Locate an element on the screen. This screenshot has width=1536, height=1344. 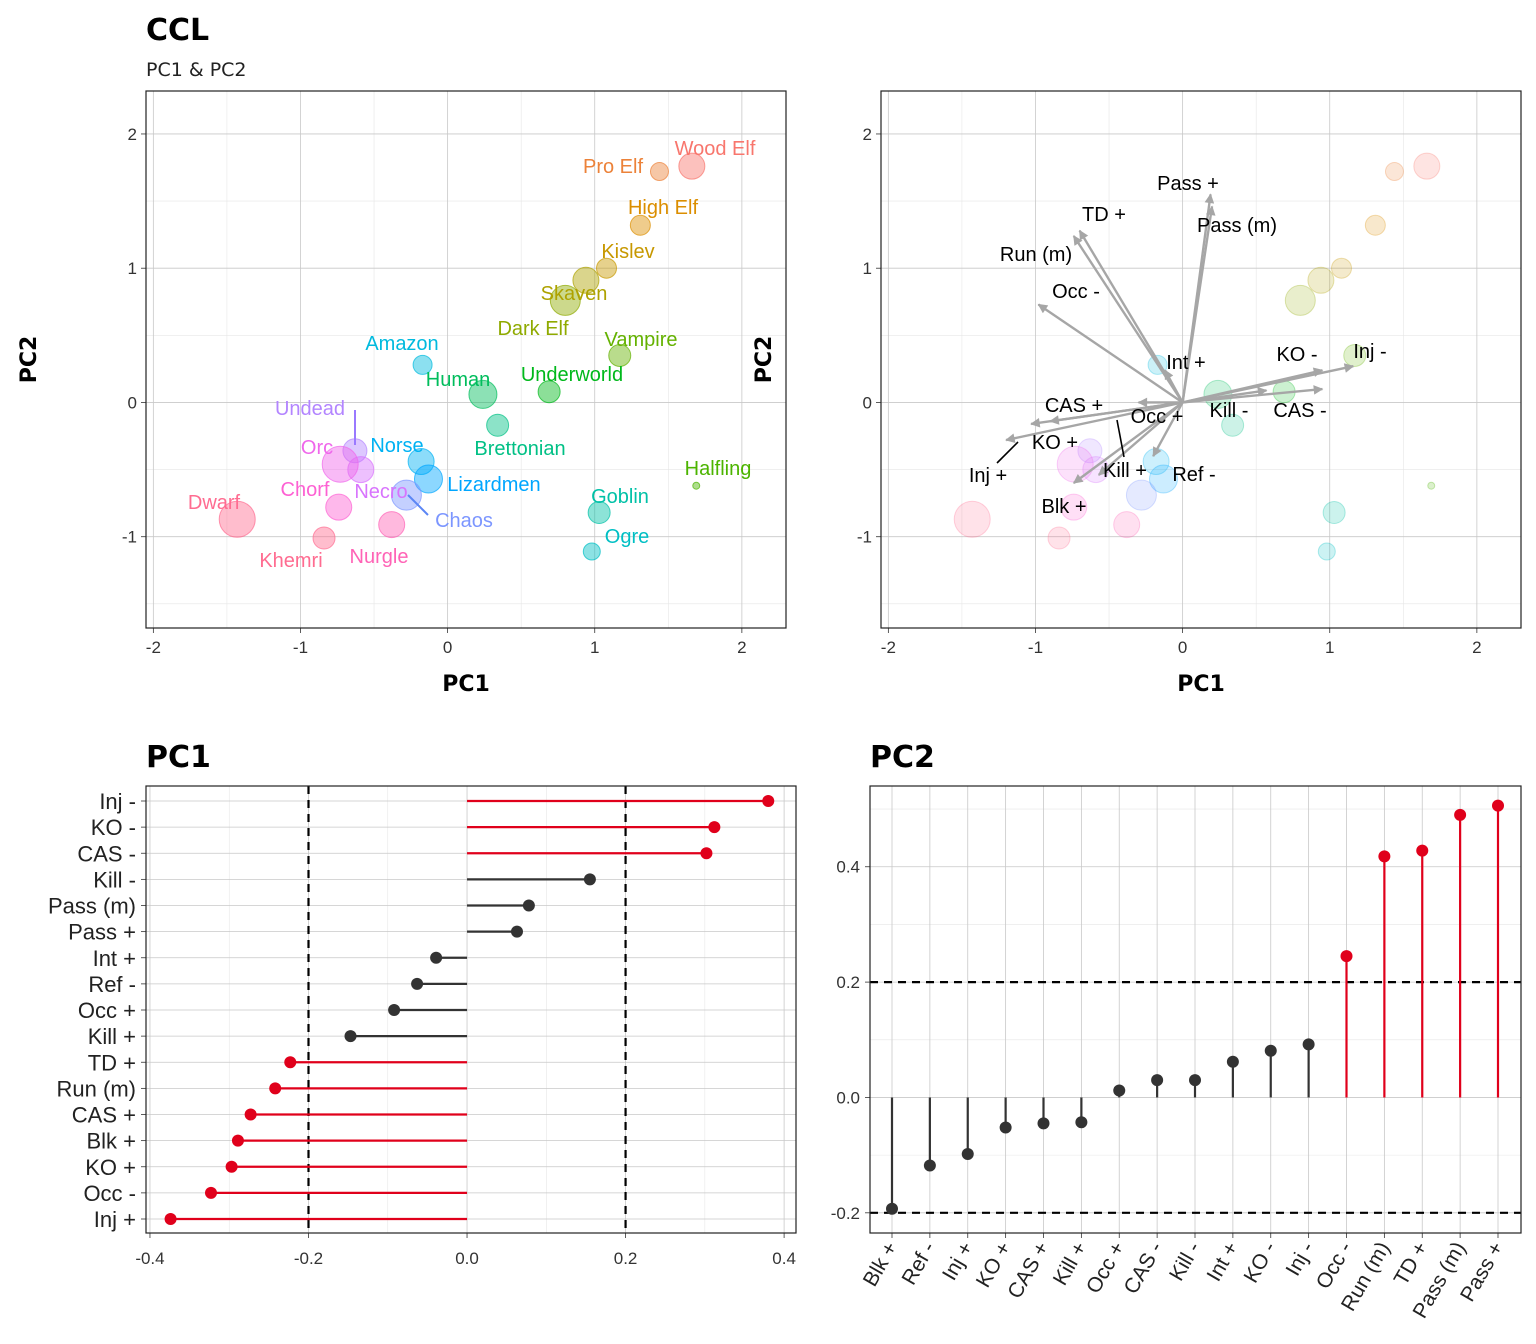
label-nurgle: Nurgle is located at coordinates (379, 557).